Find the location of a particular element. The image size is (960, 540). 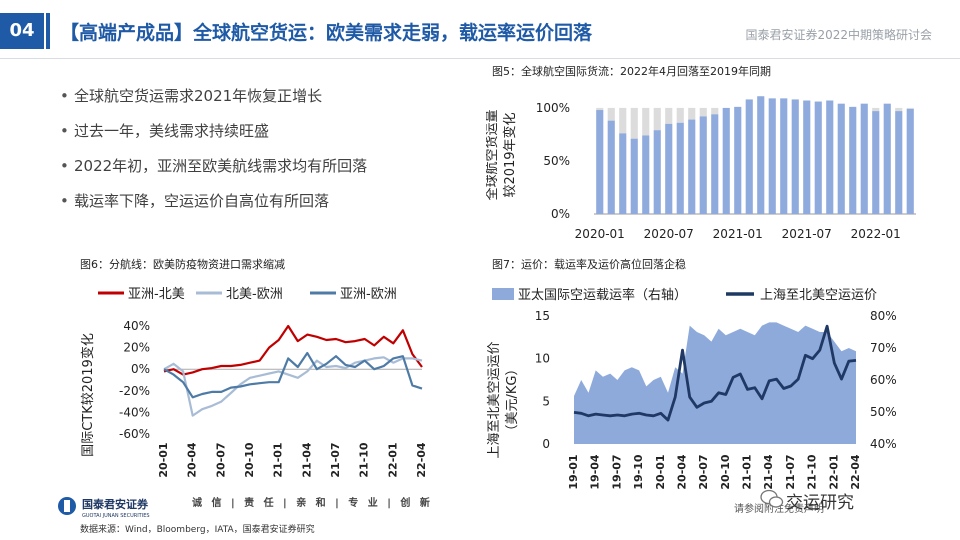

fig5-ytick-label: 100% is located at coordinates (553, 108).